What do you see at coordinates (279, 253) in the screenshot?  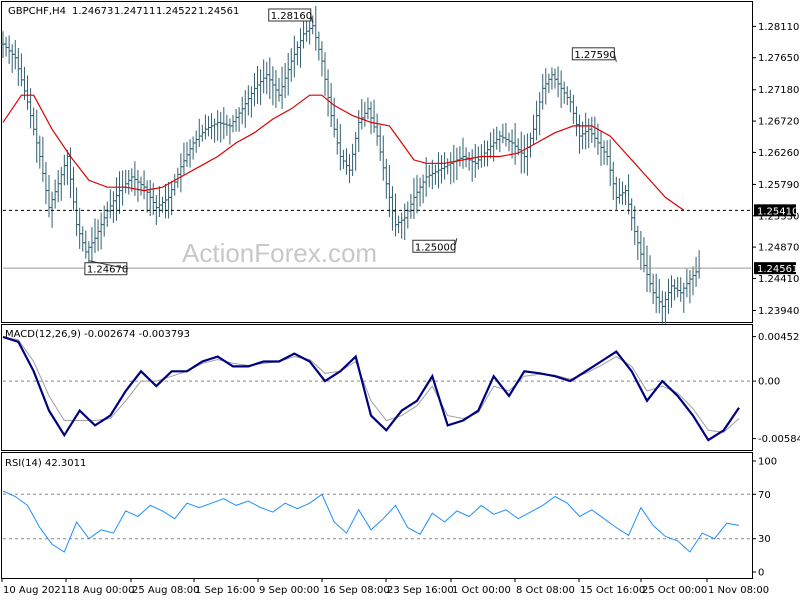 I see `watermark-text: ActionForex.com` at bounding box center [279, 253].